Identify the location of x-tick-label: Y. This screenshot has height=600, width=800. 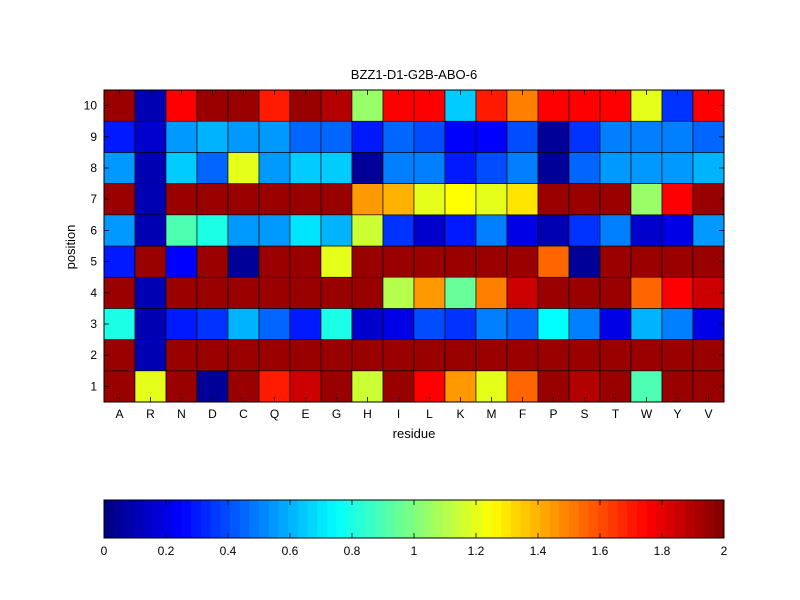
(677, 414).